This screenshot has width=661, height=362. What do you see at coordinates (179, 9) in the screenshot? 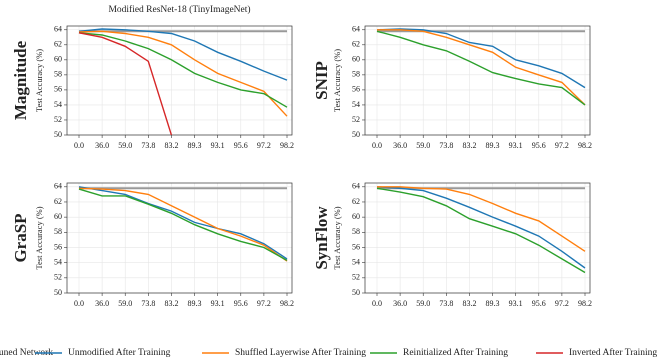
I see `chart-title: Modified ResNet-18 (TinyImageNet)` at bounding box center [179, 9].